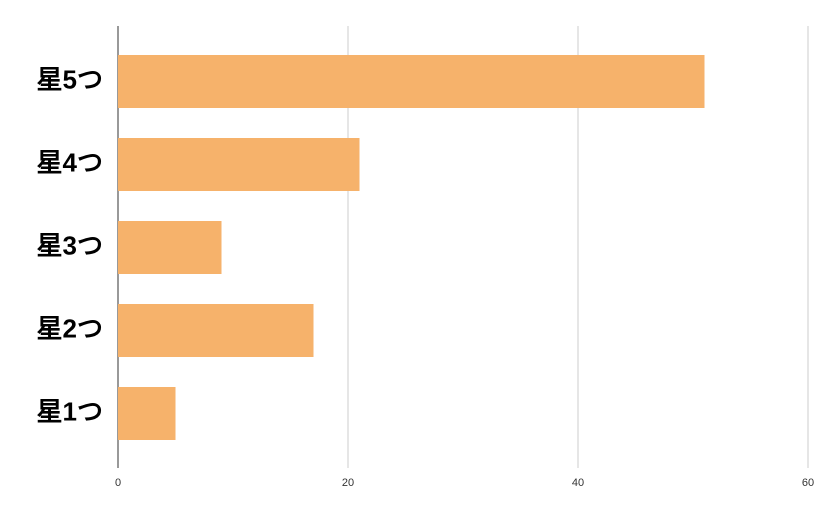 The image size is (835, 516). What do you see at coordinates (70, 245) in the screenshot?
I see `y-tick-label: 星3つ` at bounding box center [70, 245].